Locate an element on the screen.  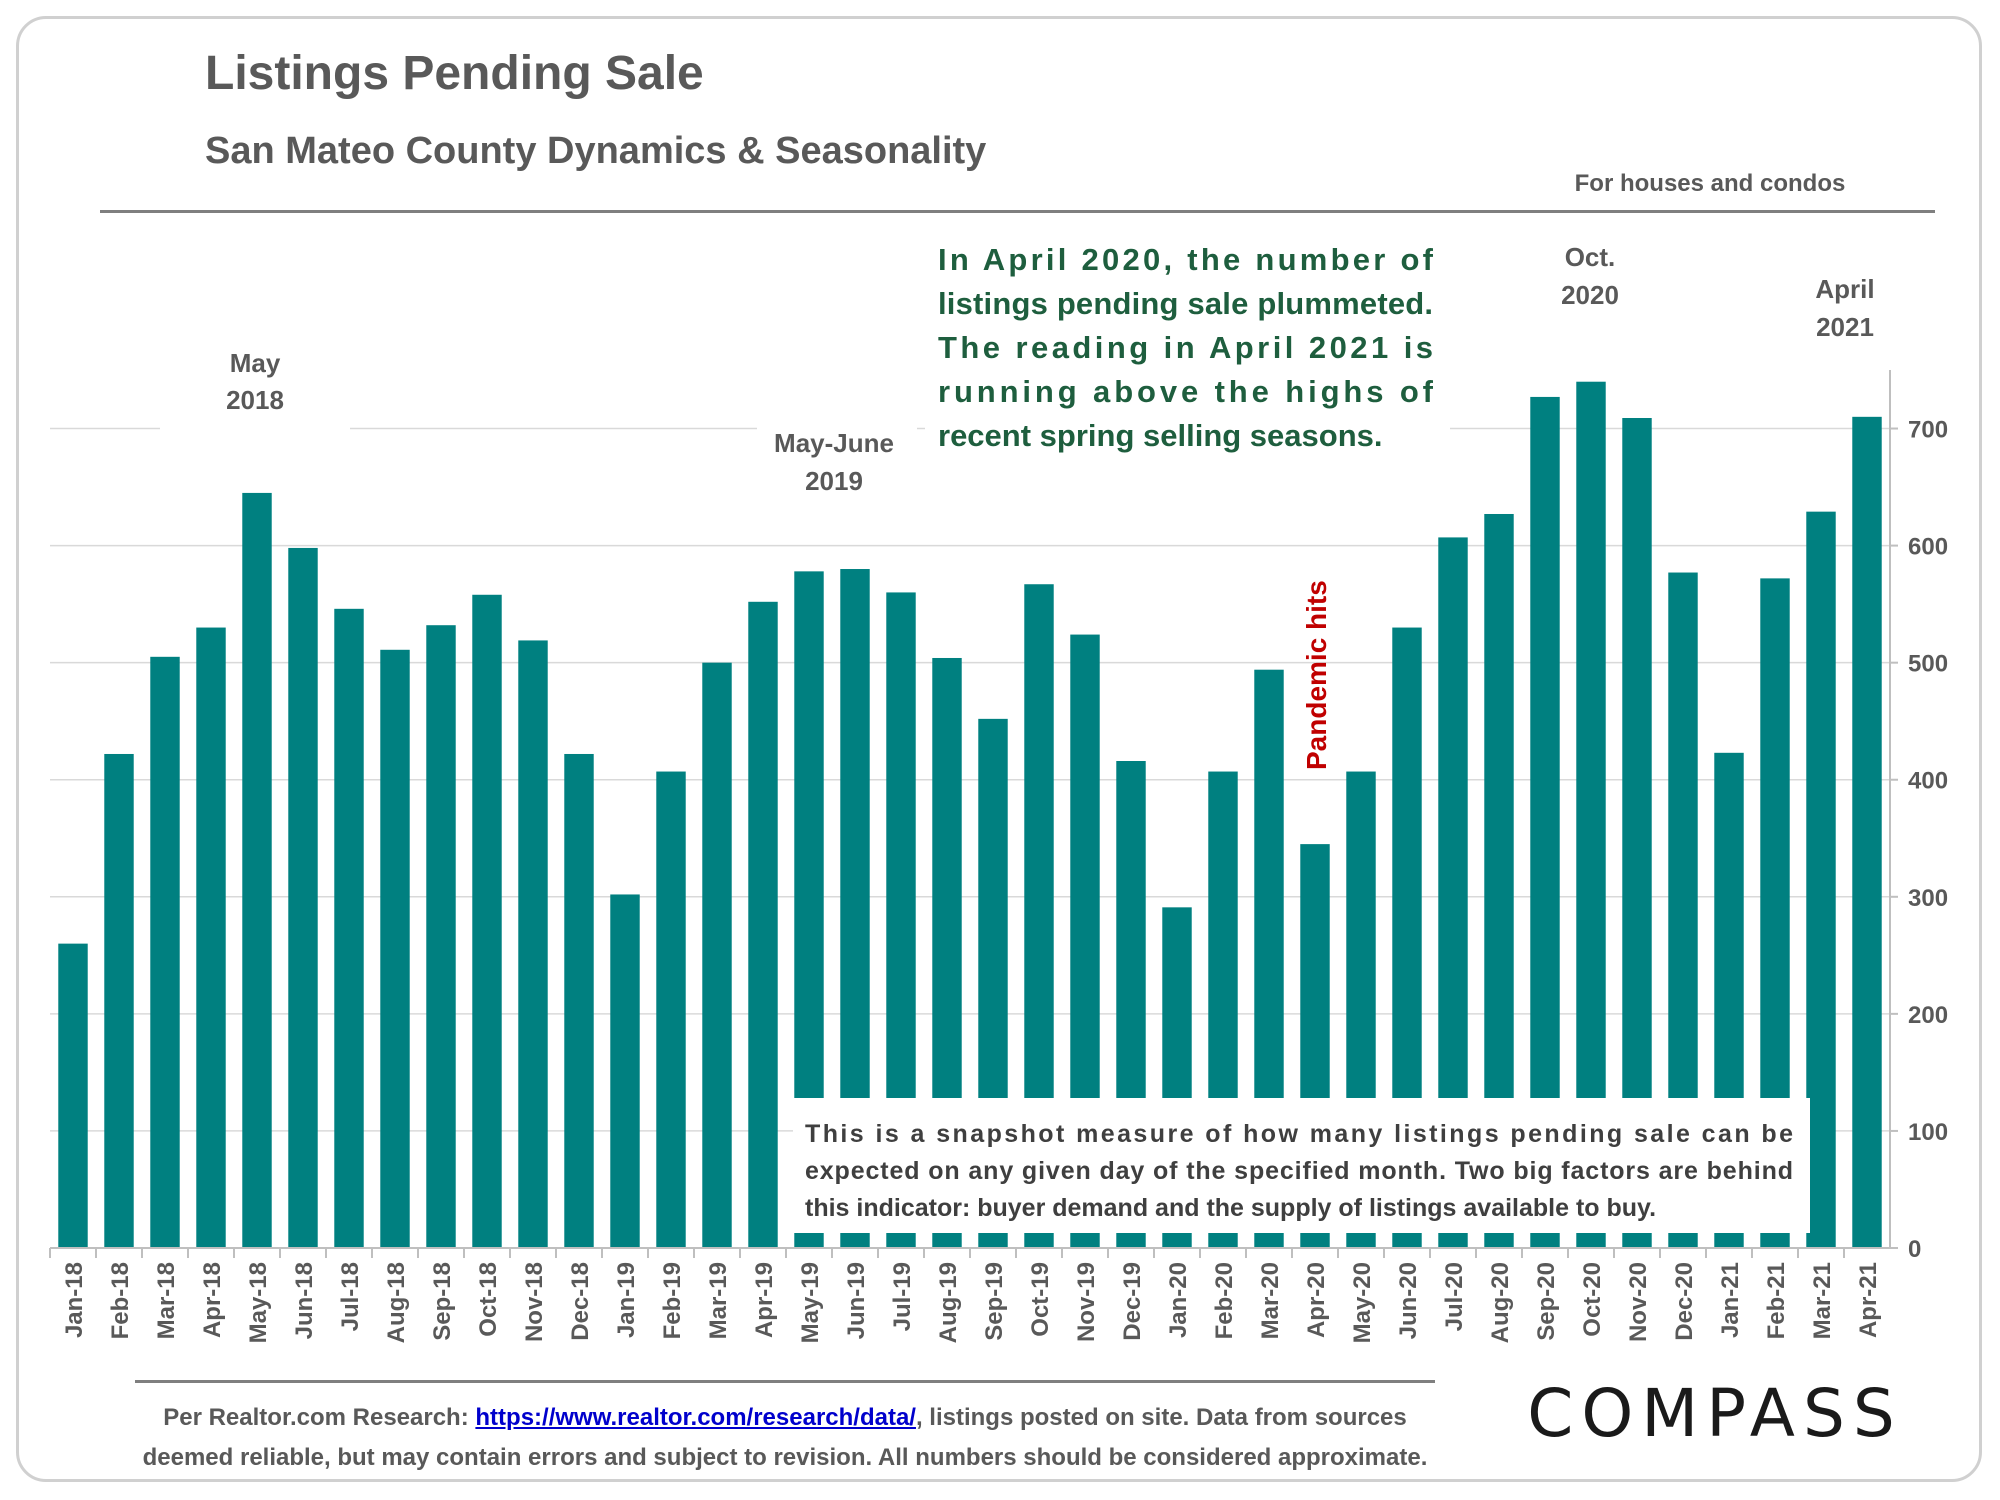
y-tick-label: 700 is located at coordinates (1928, 430).